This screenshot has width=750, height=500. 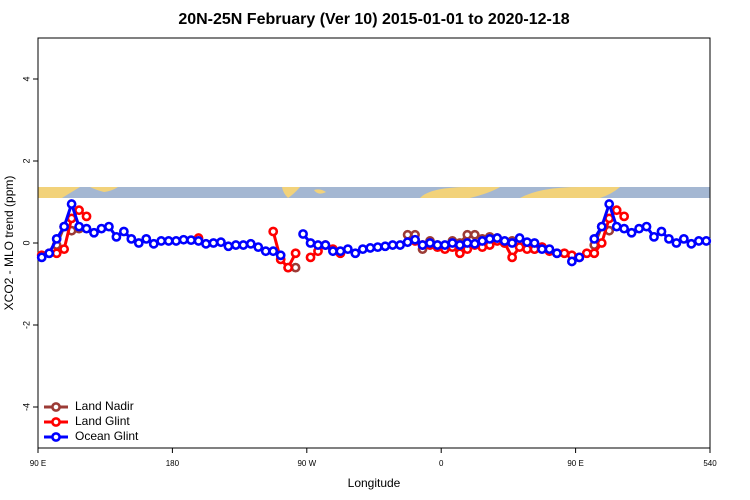 I want to click on y-tick-label: 2, so click(x=26, y=160).